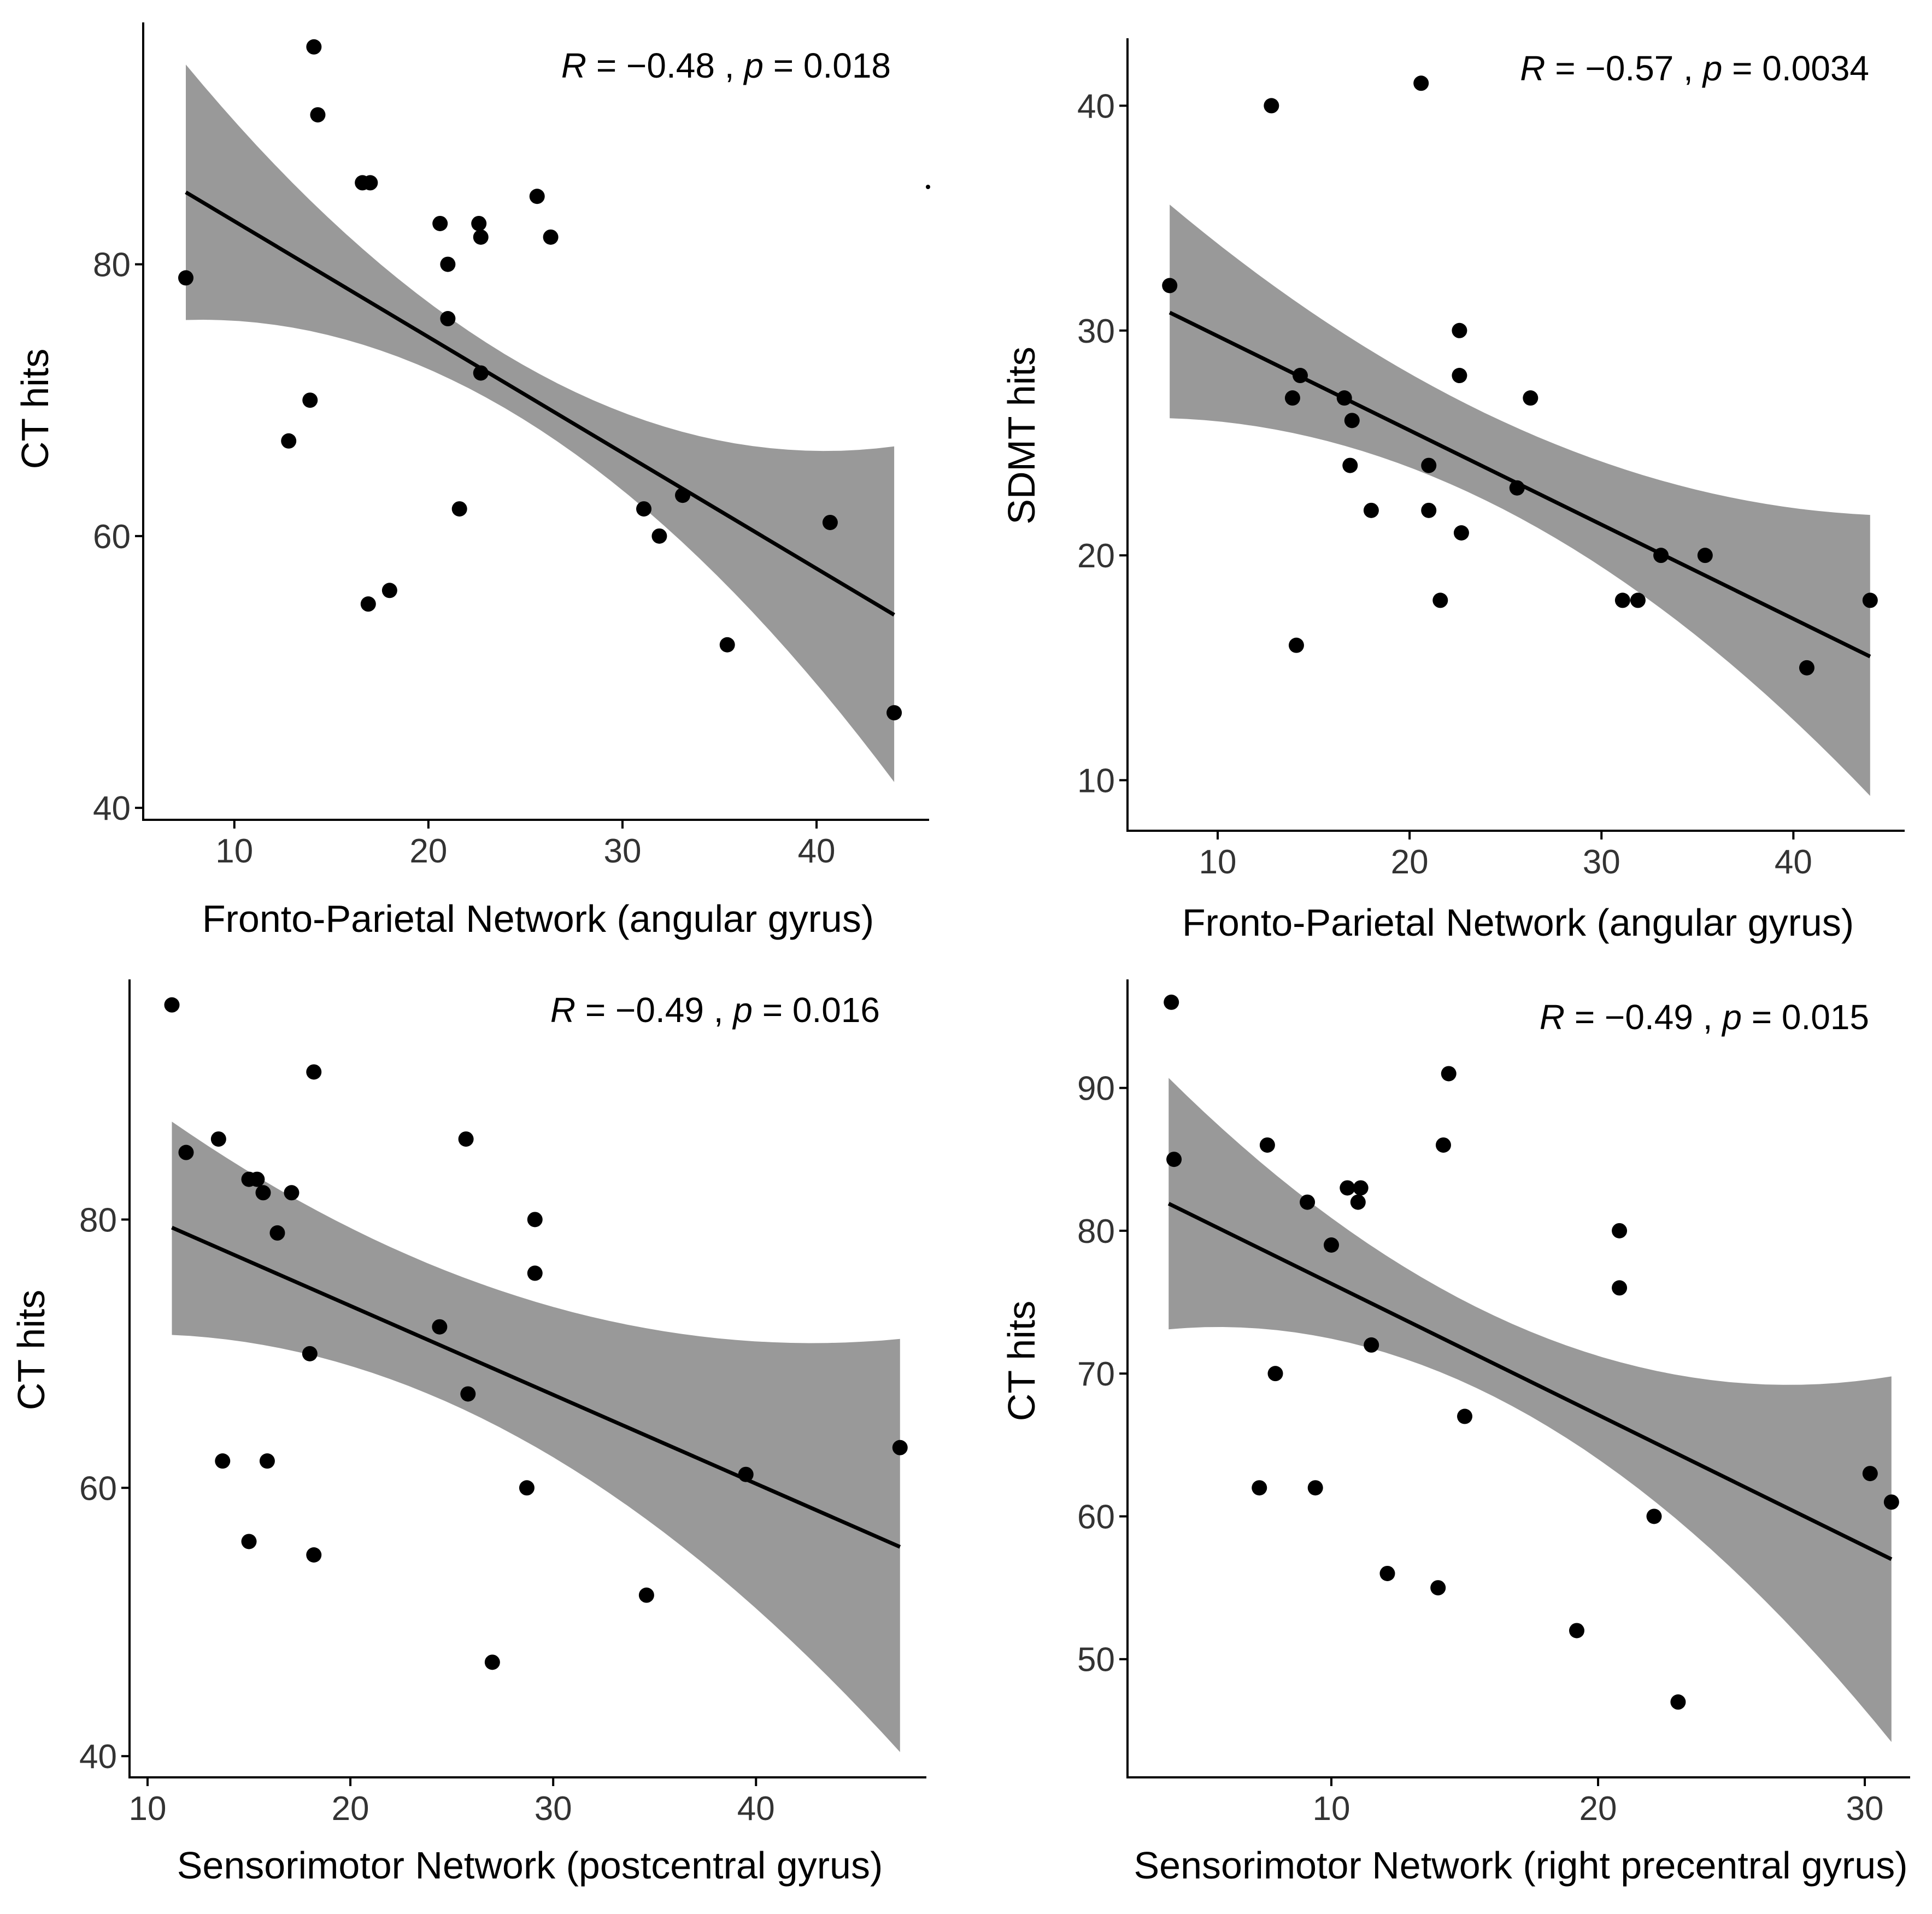 The image size is (1932, 1914). Describe the element at coordinates (1102, 1374) in the screenshot. I see `y-ticks: 50 60 70 80 90` at that location.